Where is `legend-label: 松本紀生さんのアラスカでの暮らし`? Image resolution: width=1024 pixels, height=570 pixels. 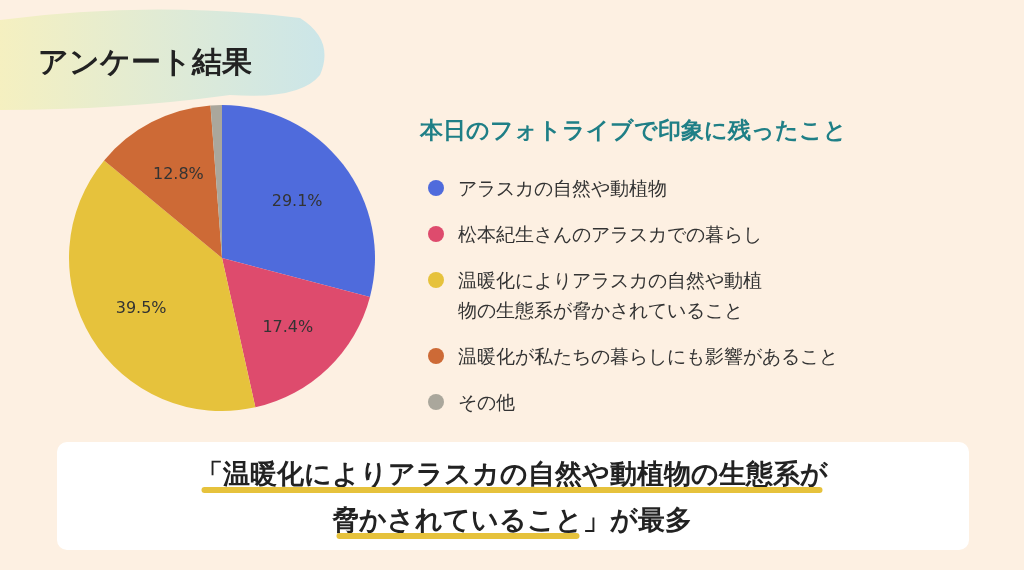 legend-label: 松本紀生さんのアラスカでの暮らし is located at coordinates (610, 234).